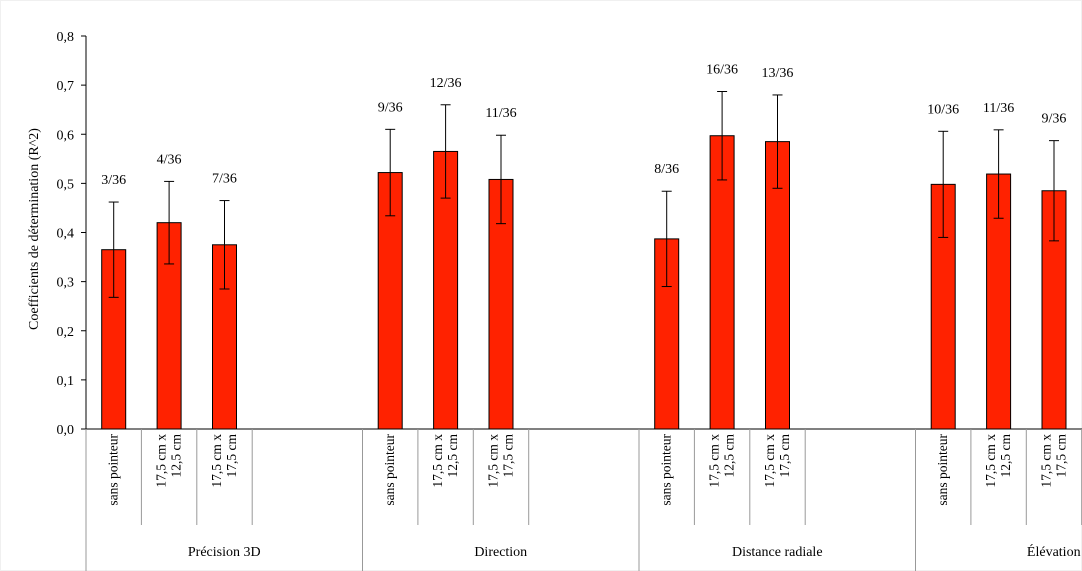 The width and height of the screenshot is (1082, 571). I want to click on data-label: 3/36, so click(113, 180).